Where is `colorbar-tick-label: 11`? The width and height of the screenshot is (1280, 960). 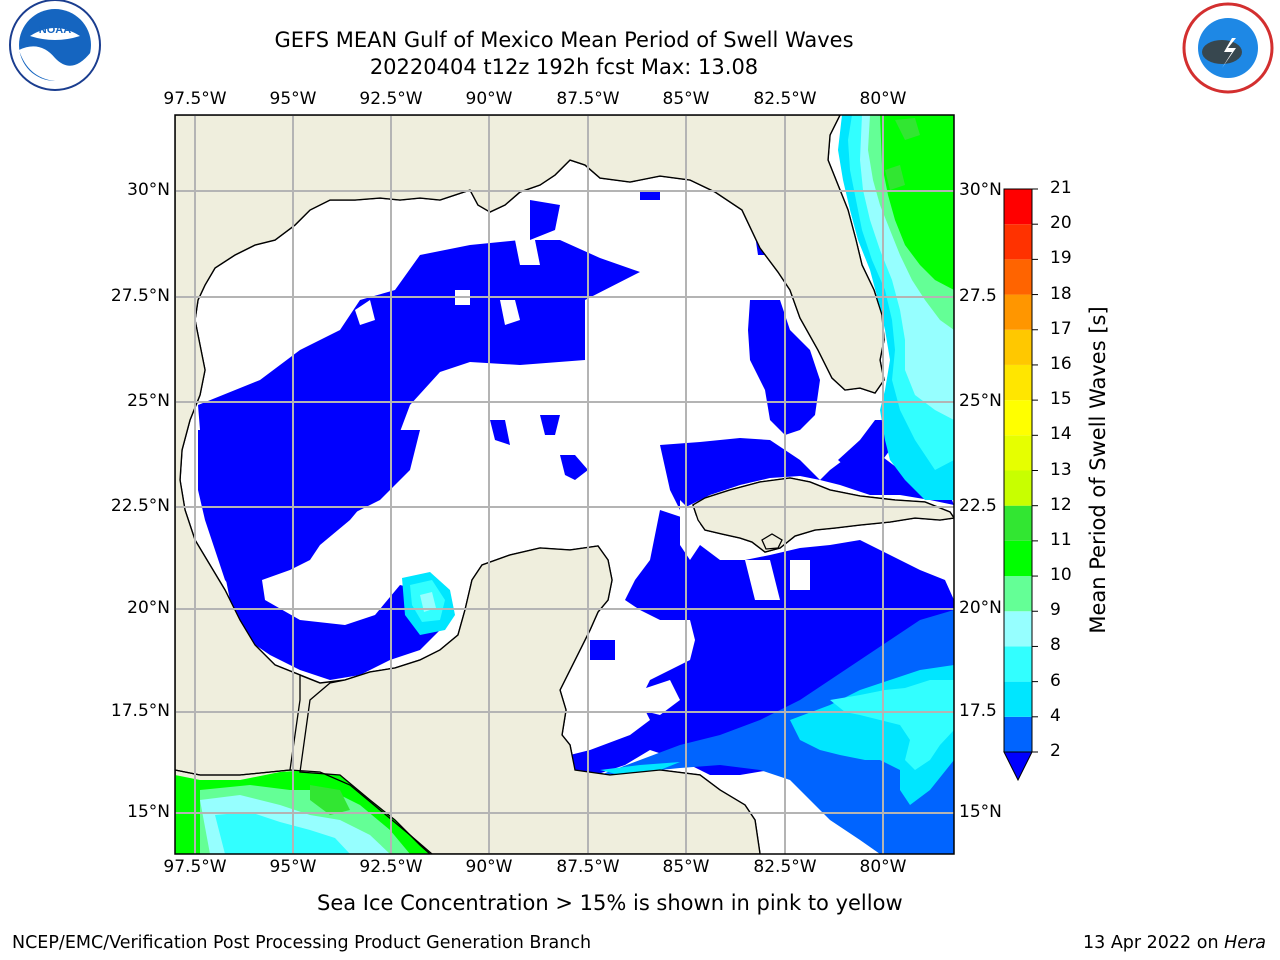 colorbar-tick-label: 11 is located at coordinates (1061, 539).